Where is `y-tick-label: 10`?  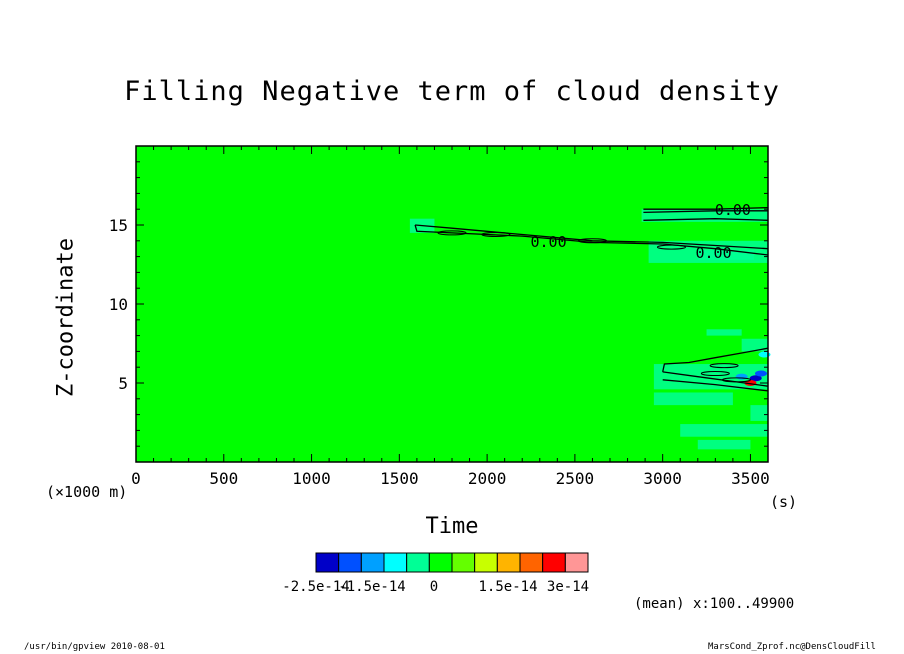 y-tick-label: 10 is located at coordinates (118, 304).